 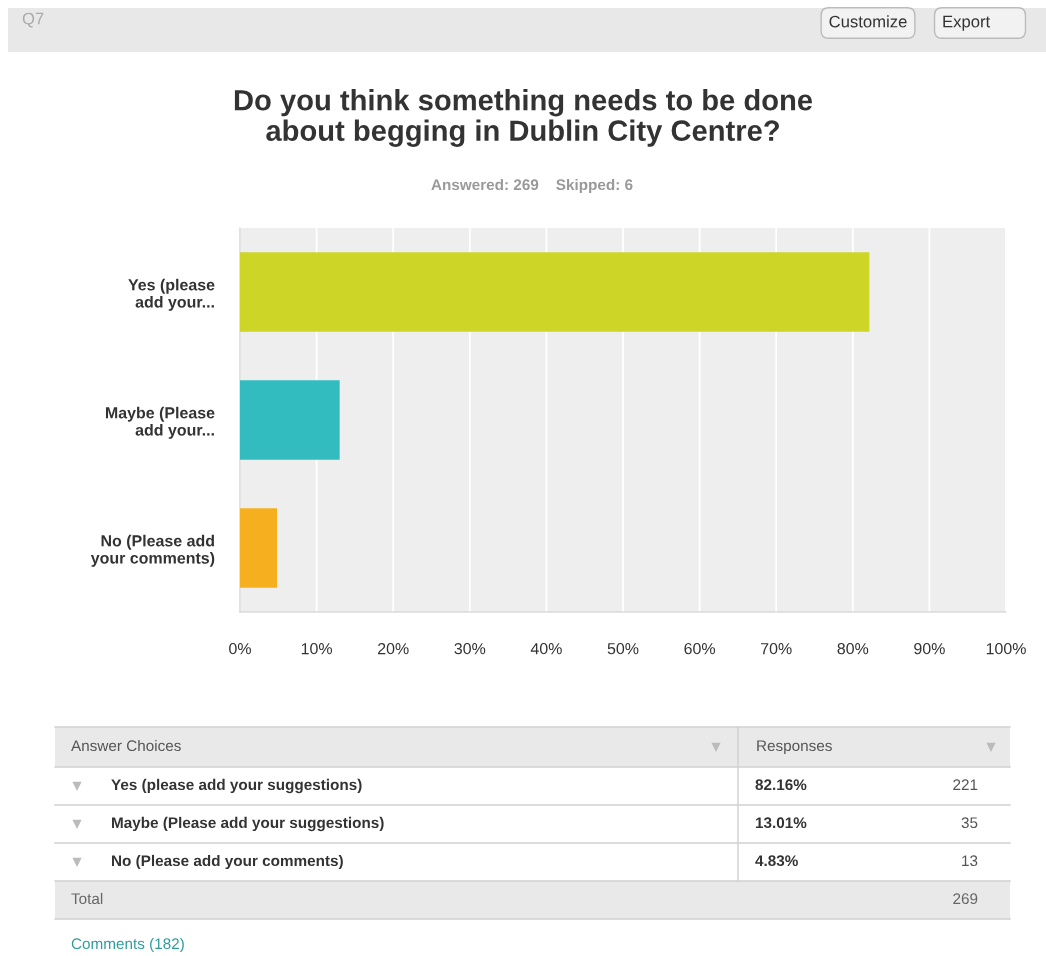 I want to click on x-tick-label: 40%, so click(x=546, y=648).